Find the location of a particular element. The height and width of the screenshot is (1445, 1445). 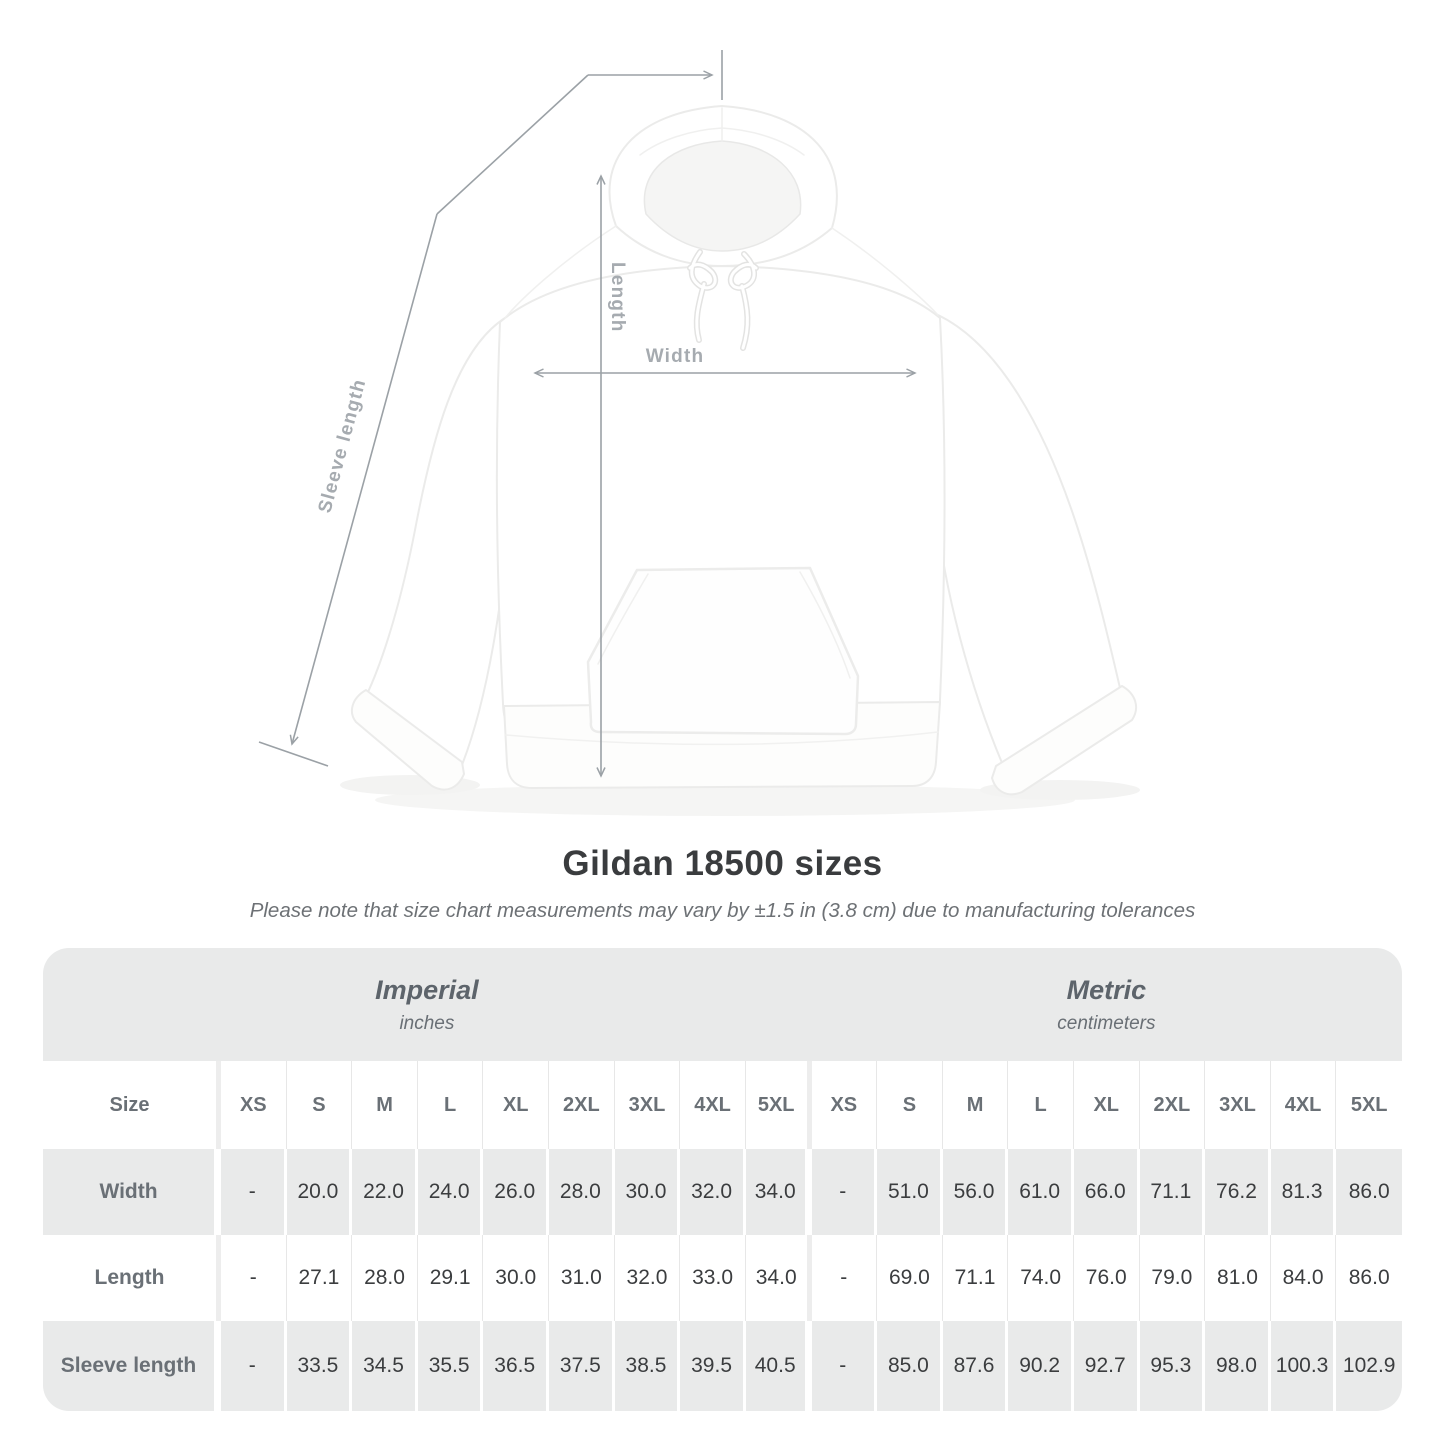

imperial-heading: Imperial is located at coordinates (427, 989).